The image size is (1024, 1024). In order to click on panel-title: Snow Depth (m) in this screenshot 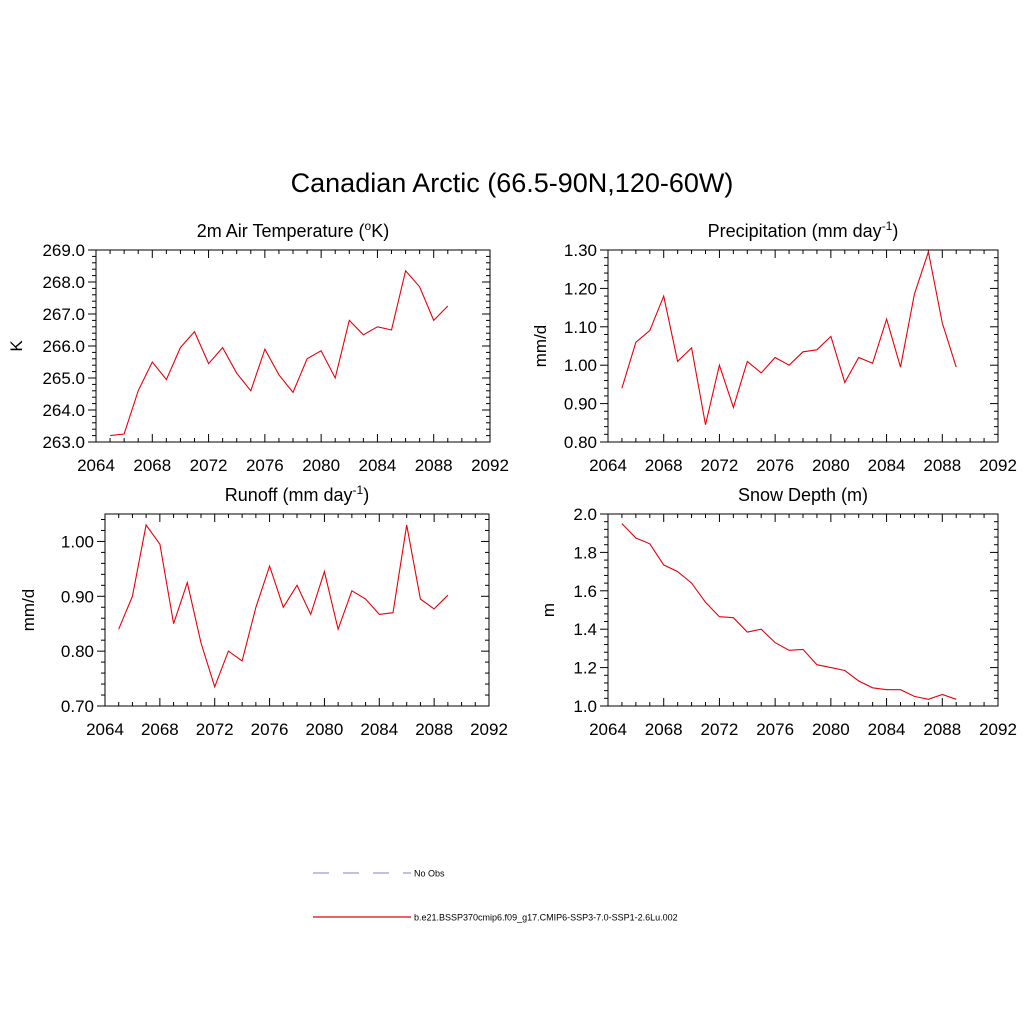, I will do `click(803, 495)`.